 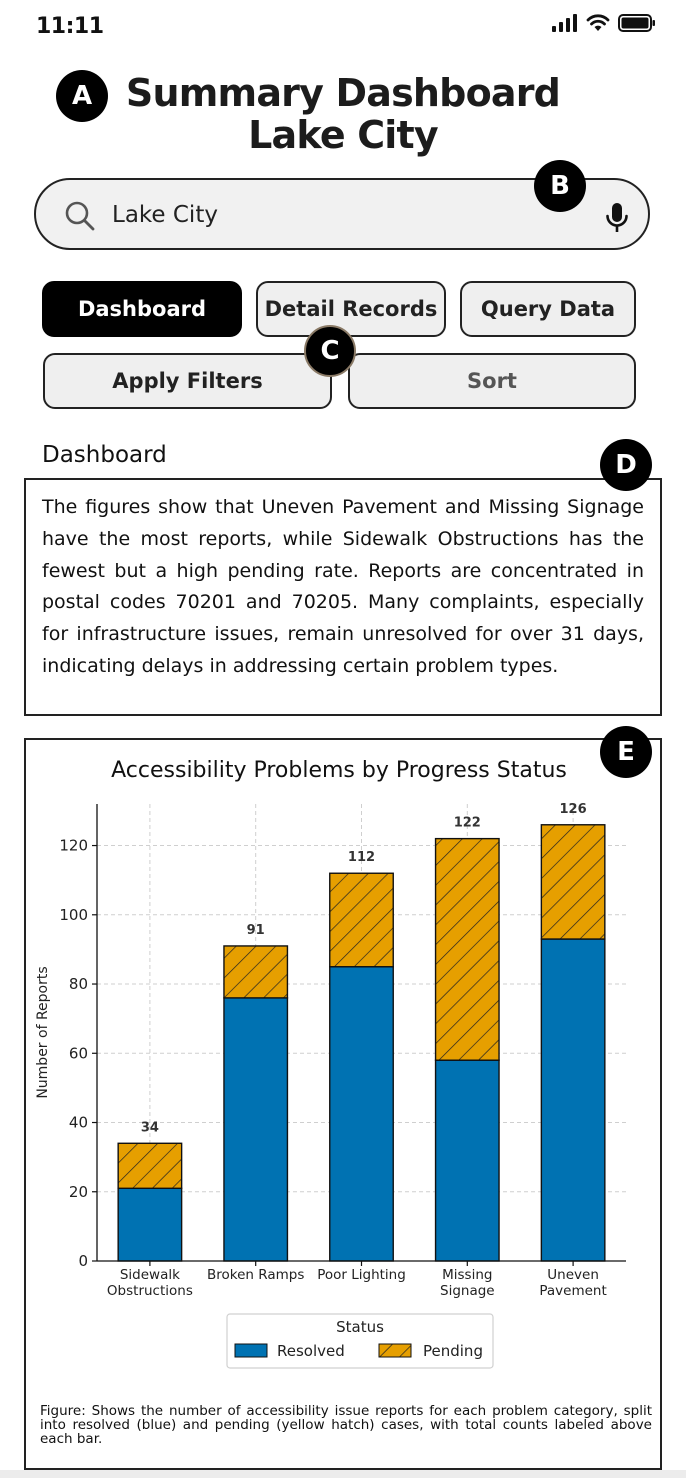 What do you see at coordinates (572, 1283) in the screenshot?
I see `x-tick-label: Uneven Pavement` at bounding box center [572, 1283].